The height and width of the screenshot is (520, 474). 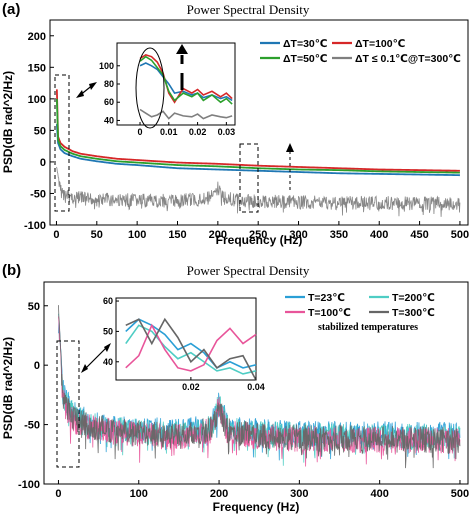 I want to click on panel-a-legend: ΔT=30℃ ΔT=100℃ ΔT=50℃ ΔT ≤ 0.1℃@T=300℃, so click(x=360, y=51).